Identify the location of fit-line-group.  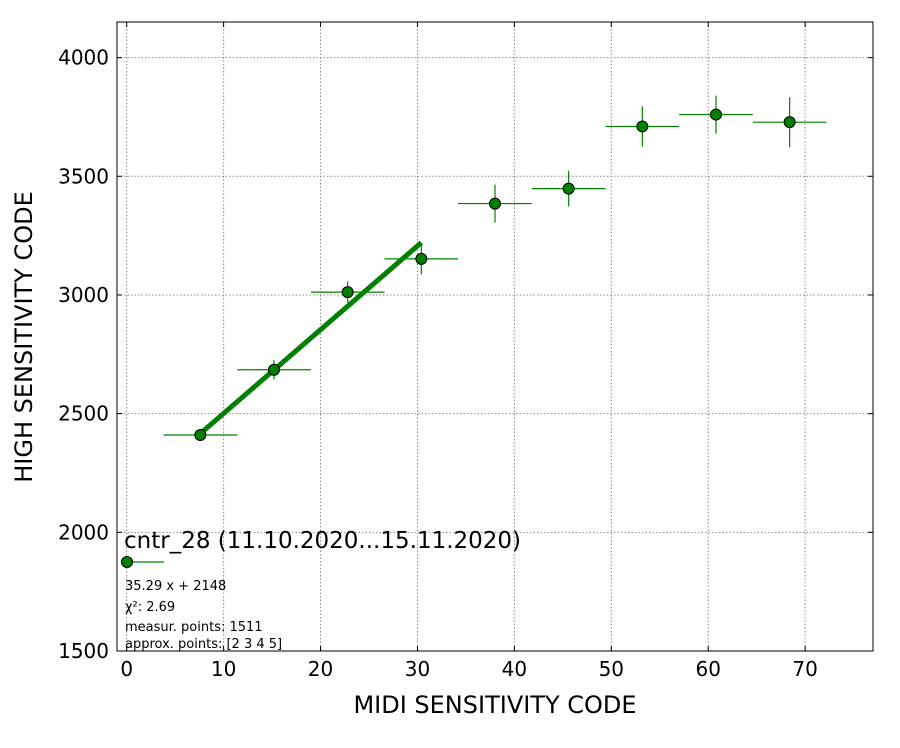
(310, 338).